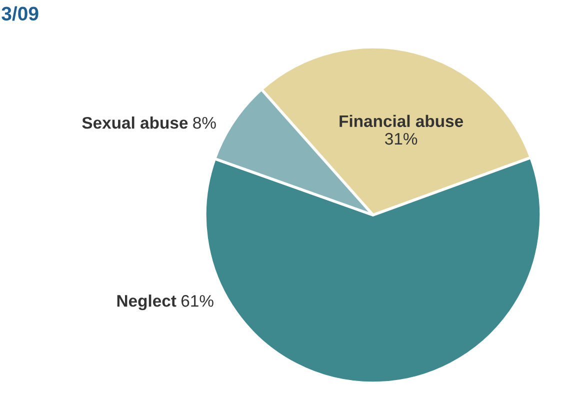 This screenshot has height=418, width=579. What do you see at coordinates (204, 122) in the screenshot?
I see `data-label: 8%` at bounding box center [204, 122].